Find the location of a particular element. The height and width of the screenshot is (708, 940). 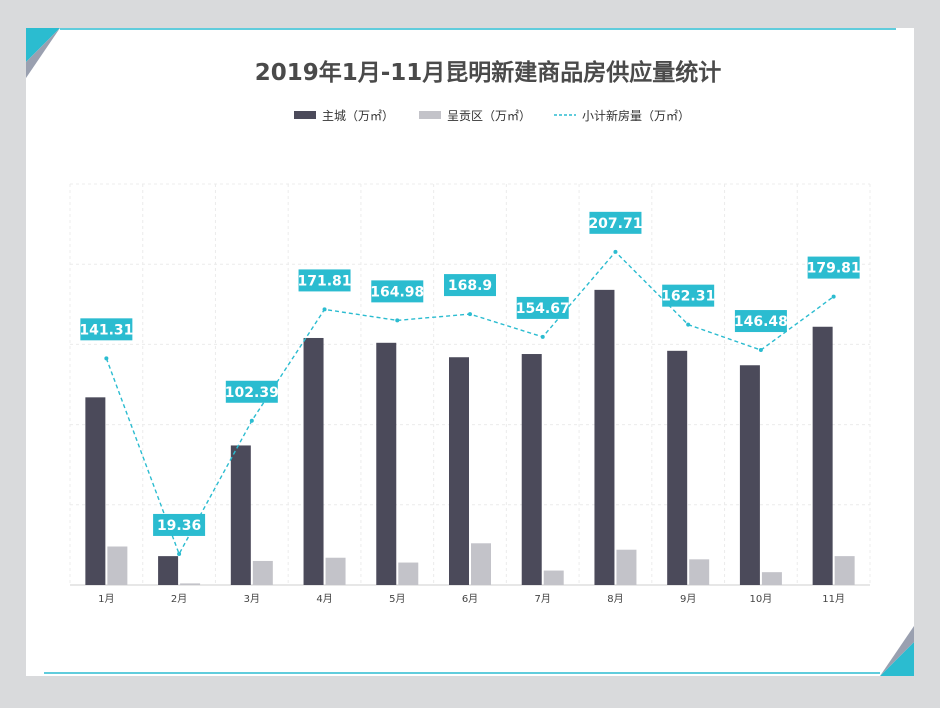

data-label: 207.71 is located at coordinates (615, 224).